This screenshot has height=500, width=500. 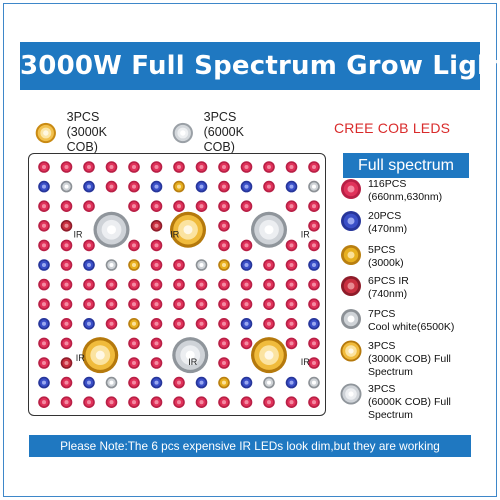 What do you see at coordinates (351, 319) in the screenshot?
I see `white-led-icon` at bounding box center [351, 319].